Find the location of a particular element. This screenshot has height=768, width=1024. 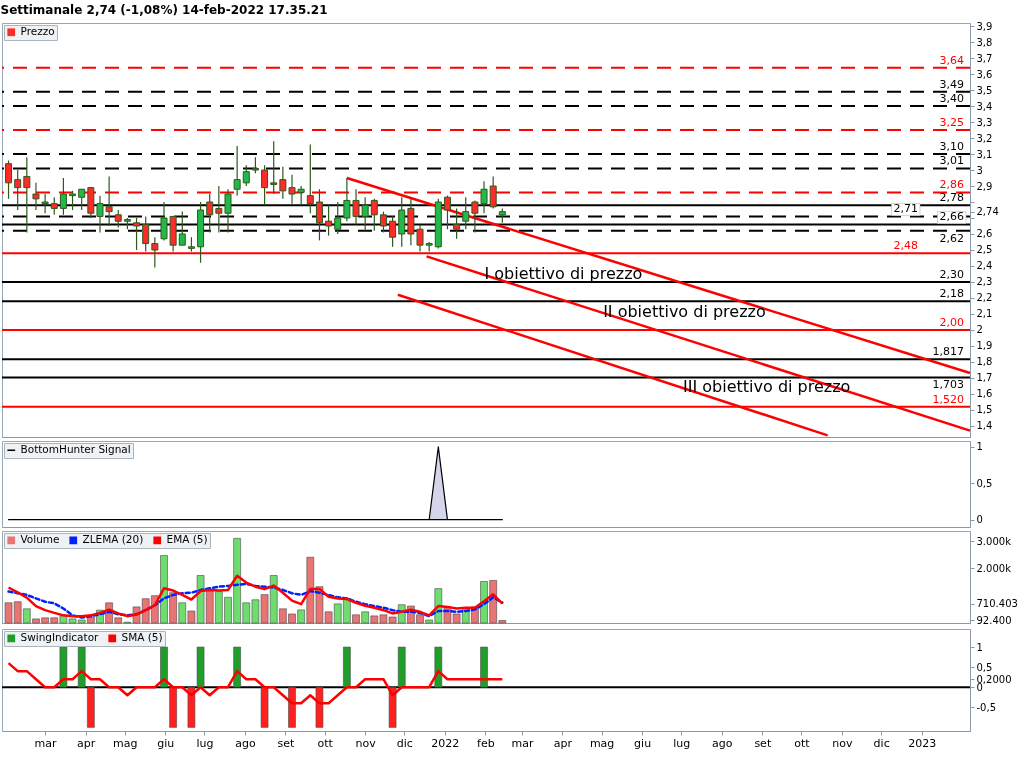

y-tick-label: 1,9 is located at coordinates (984, 346).